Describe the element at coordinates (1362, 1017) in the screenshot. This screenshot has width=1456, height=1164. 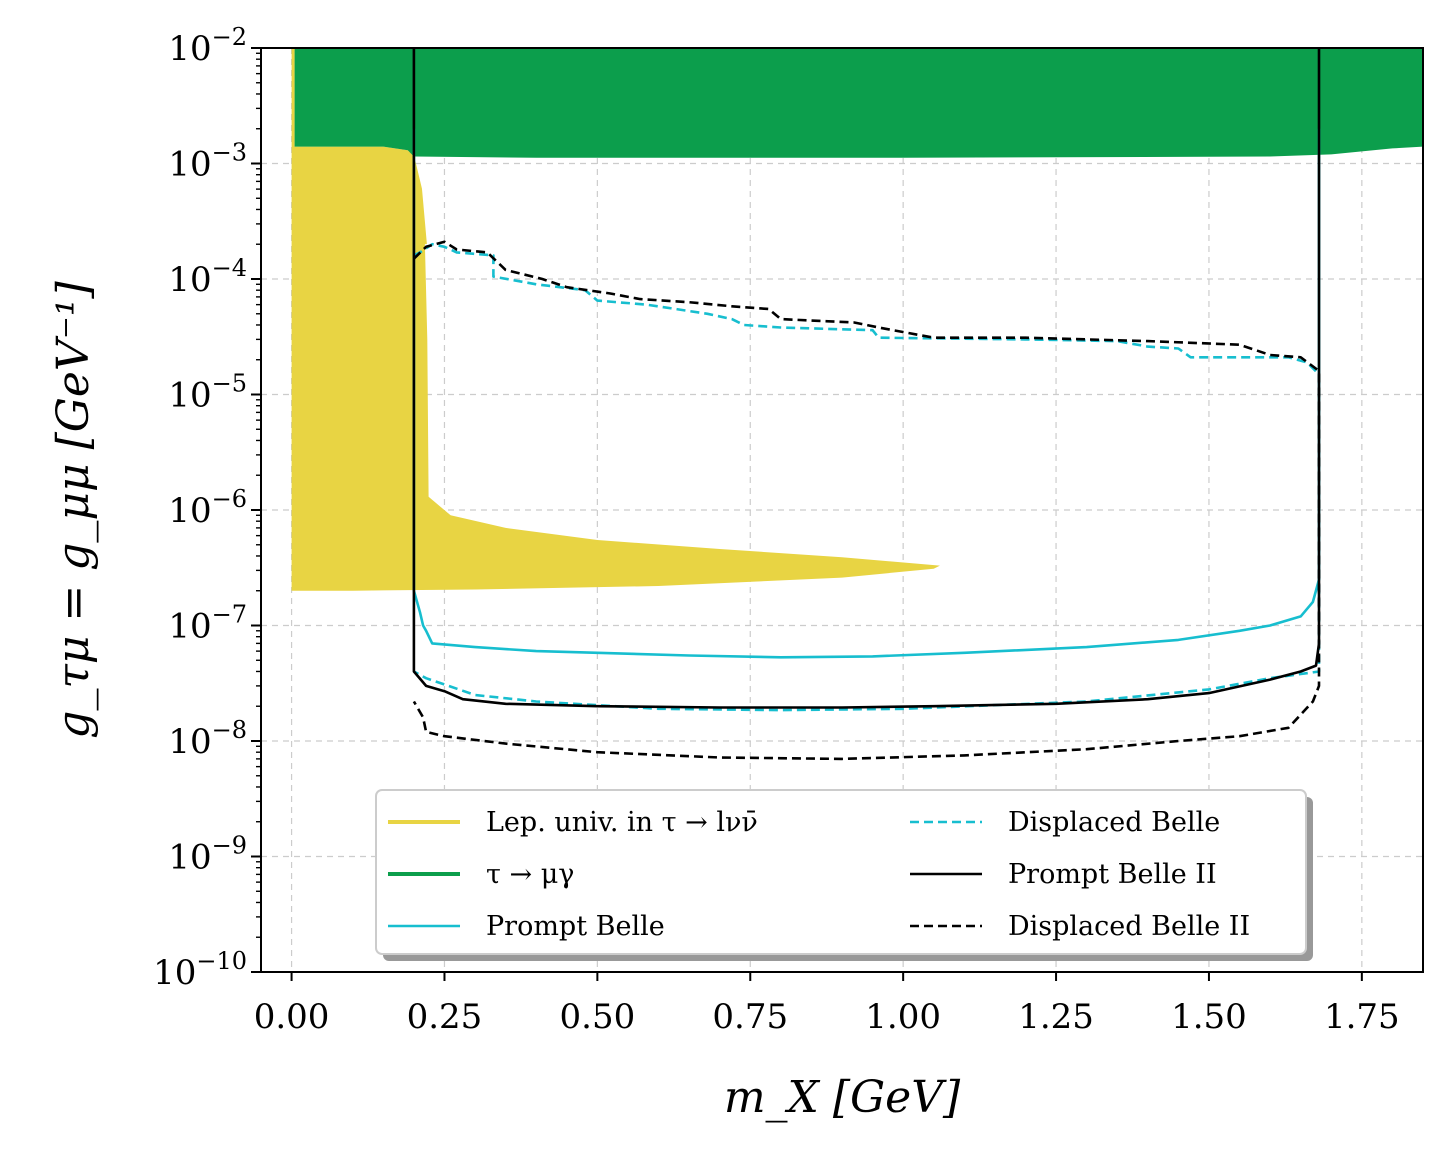
I see `x-tick-label: 1.75` at that location.